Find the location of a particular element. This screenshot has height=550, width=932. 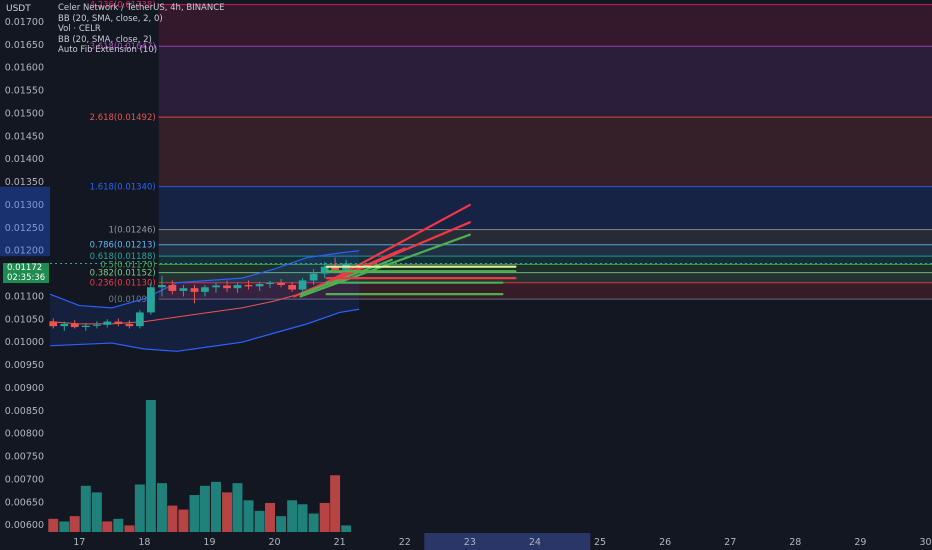

y-tick-label: 0.01000 is located at coordinates (24, 342).